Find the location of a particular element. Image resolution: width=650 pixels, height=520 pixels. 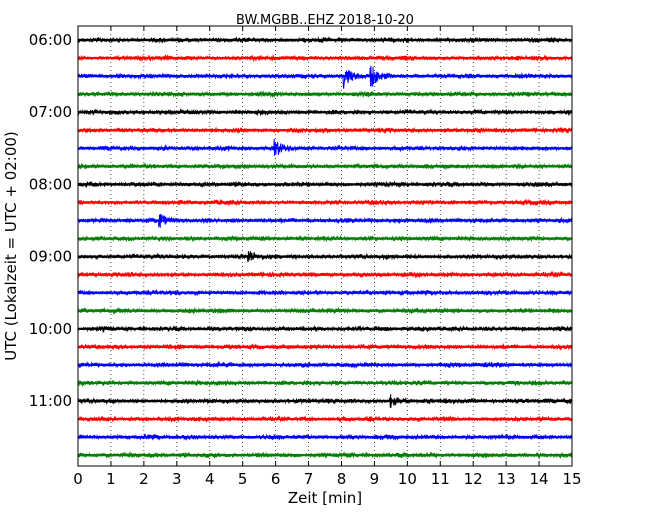

y-tick-label: 10:00 is located at coordinates (50, 329).